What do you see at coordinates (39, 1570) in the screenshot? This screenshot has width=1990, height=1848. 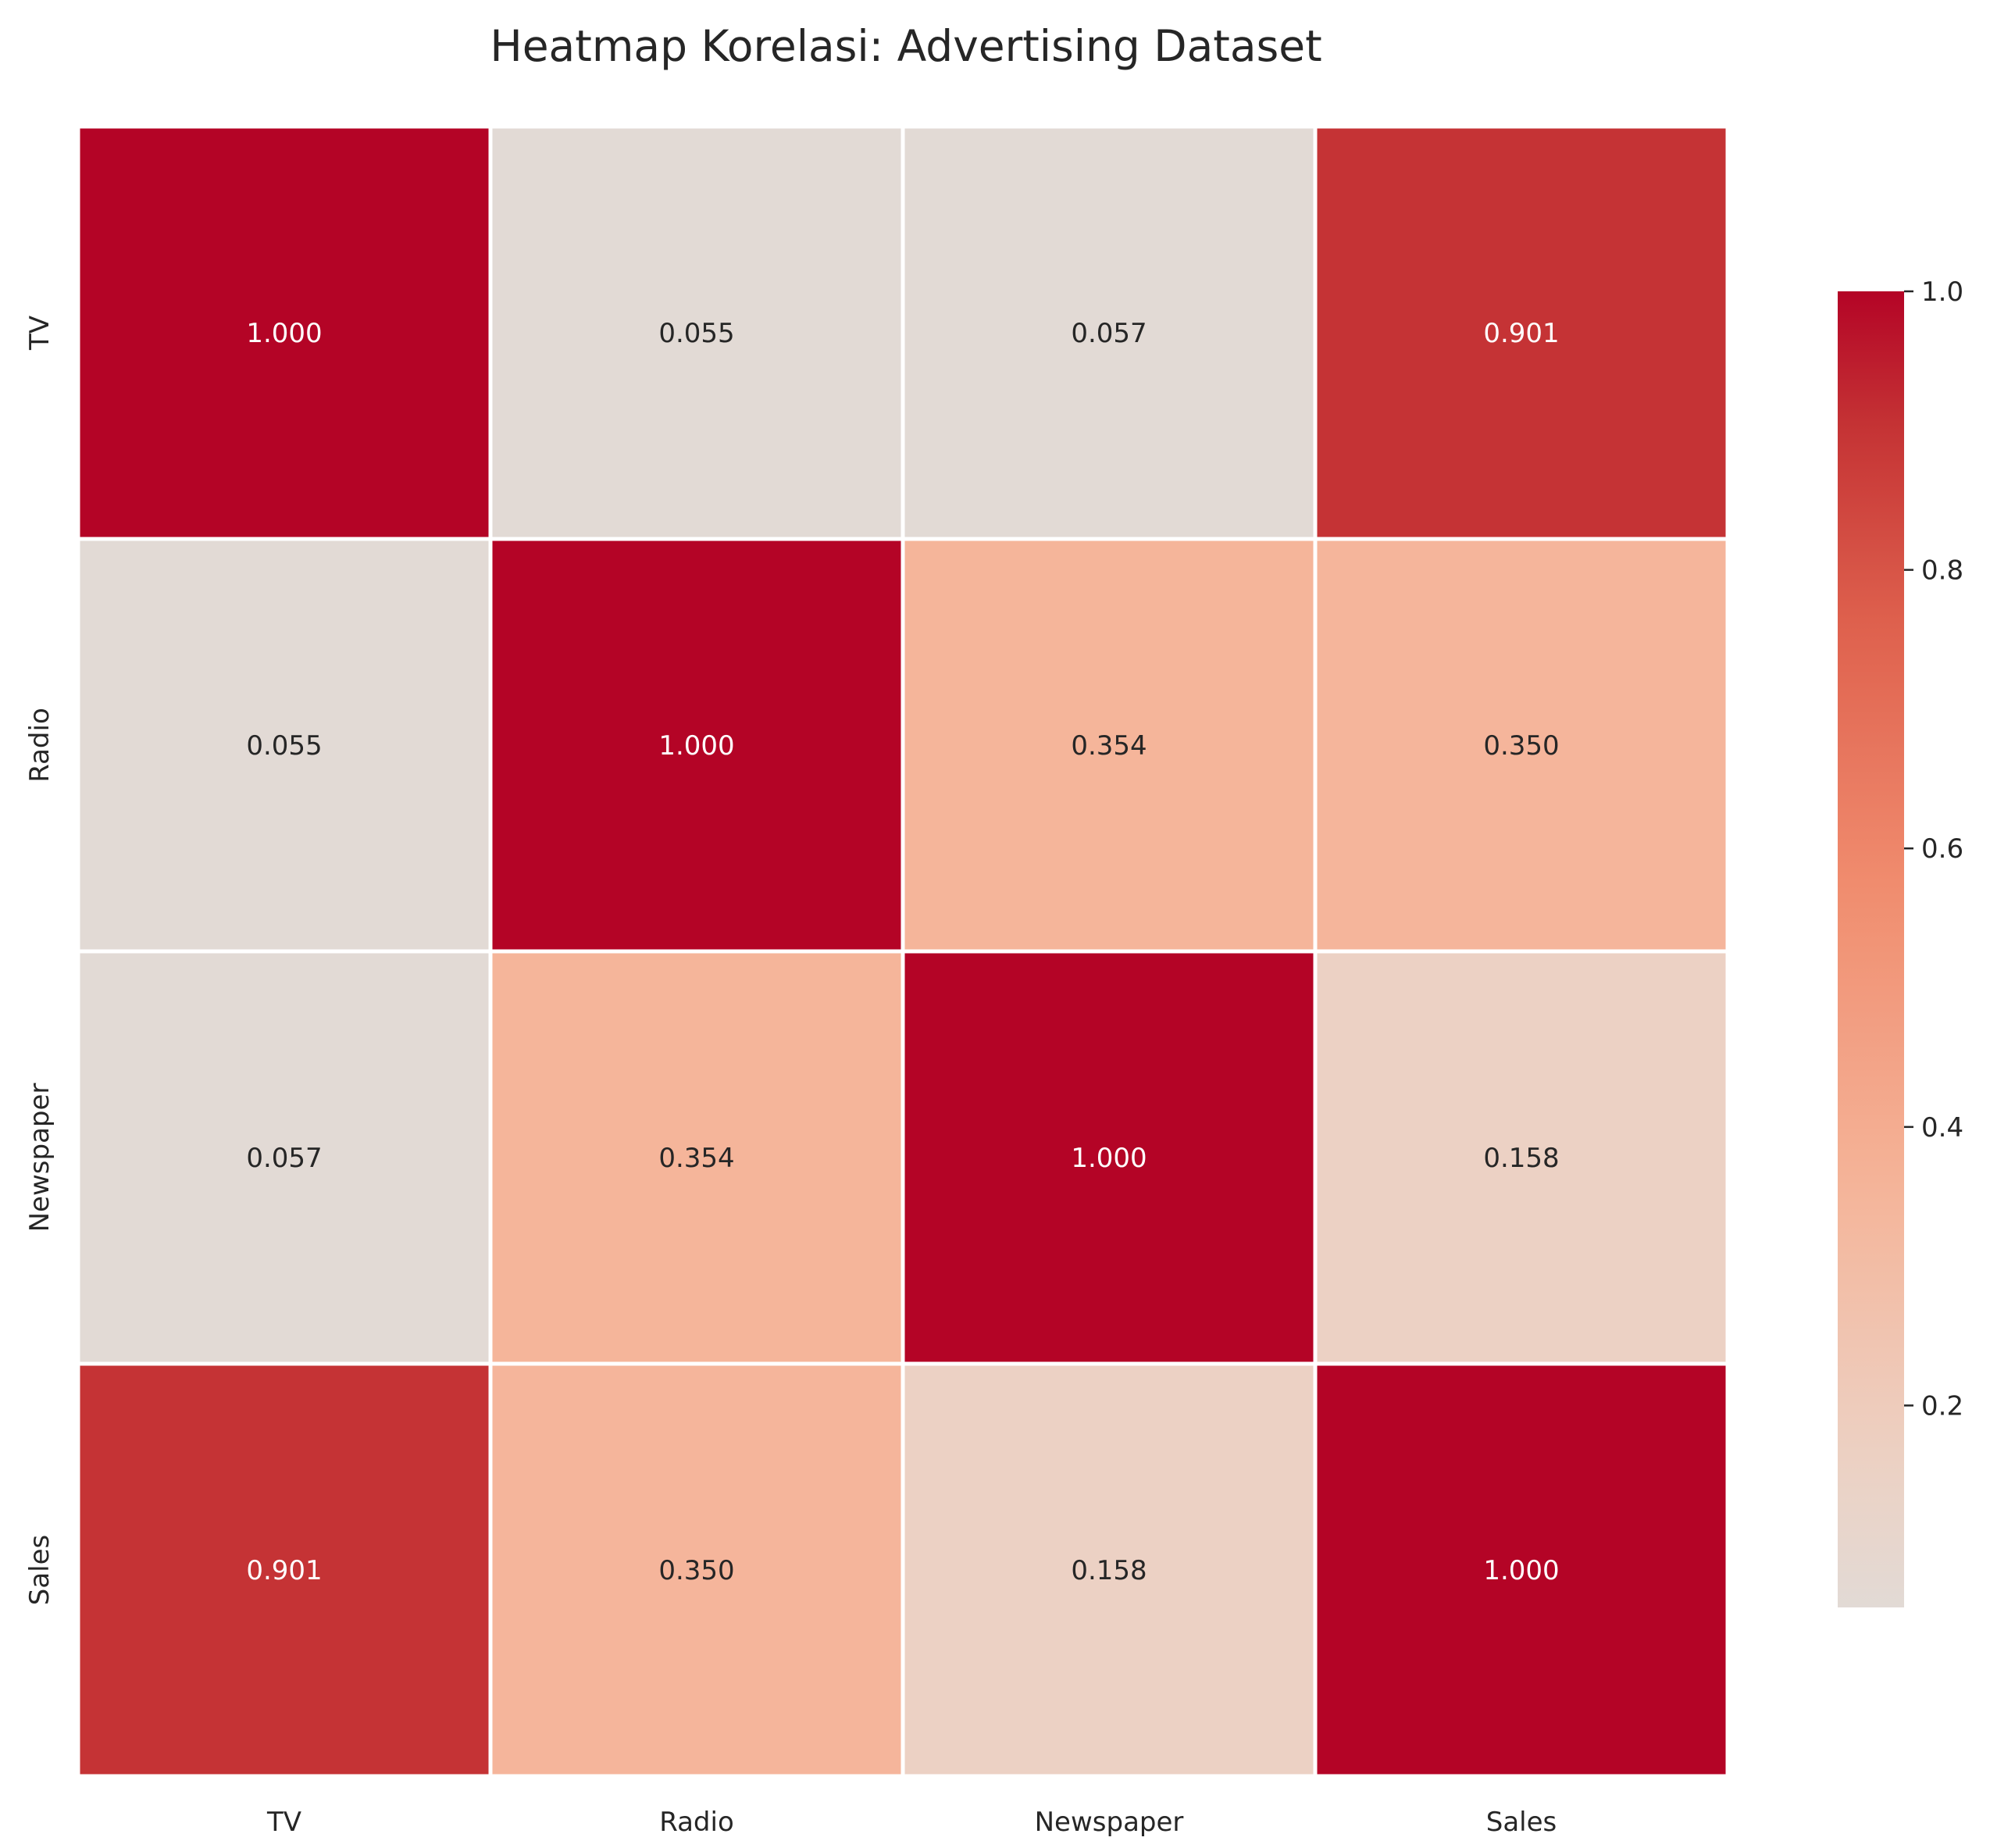 I see `row-label-sales: Sales` at bounding box center [39, 1570].